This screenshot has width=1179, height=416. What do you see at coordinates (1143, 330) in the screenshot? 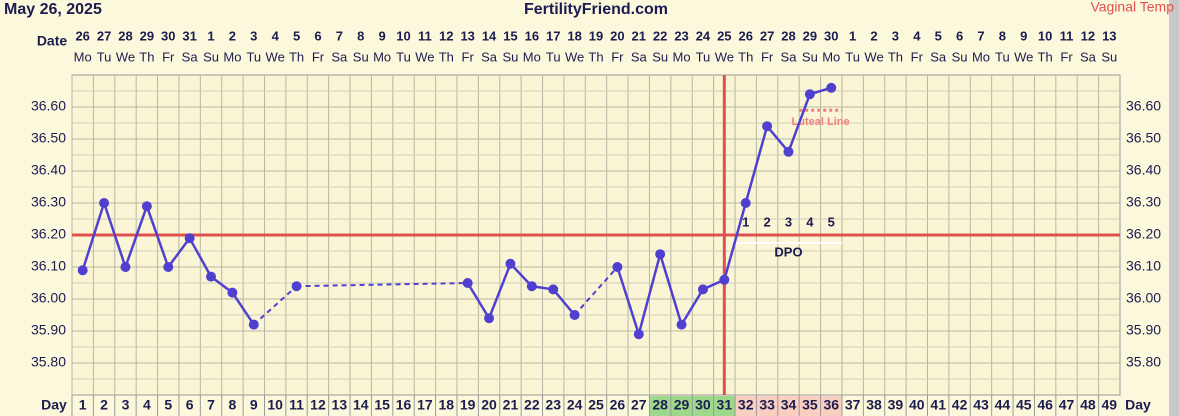
I see `y-tick-label: 35.90` at bounding box center [1143, 330].